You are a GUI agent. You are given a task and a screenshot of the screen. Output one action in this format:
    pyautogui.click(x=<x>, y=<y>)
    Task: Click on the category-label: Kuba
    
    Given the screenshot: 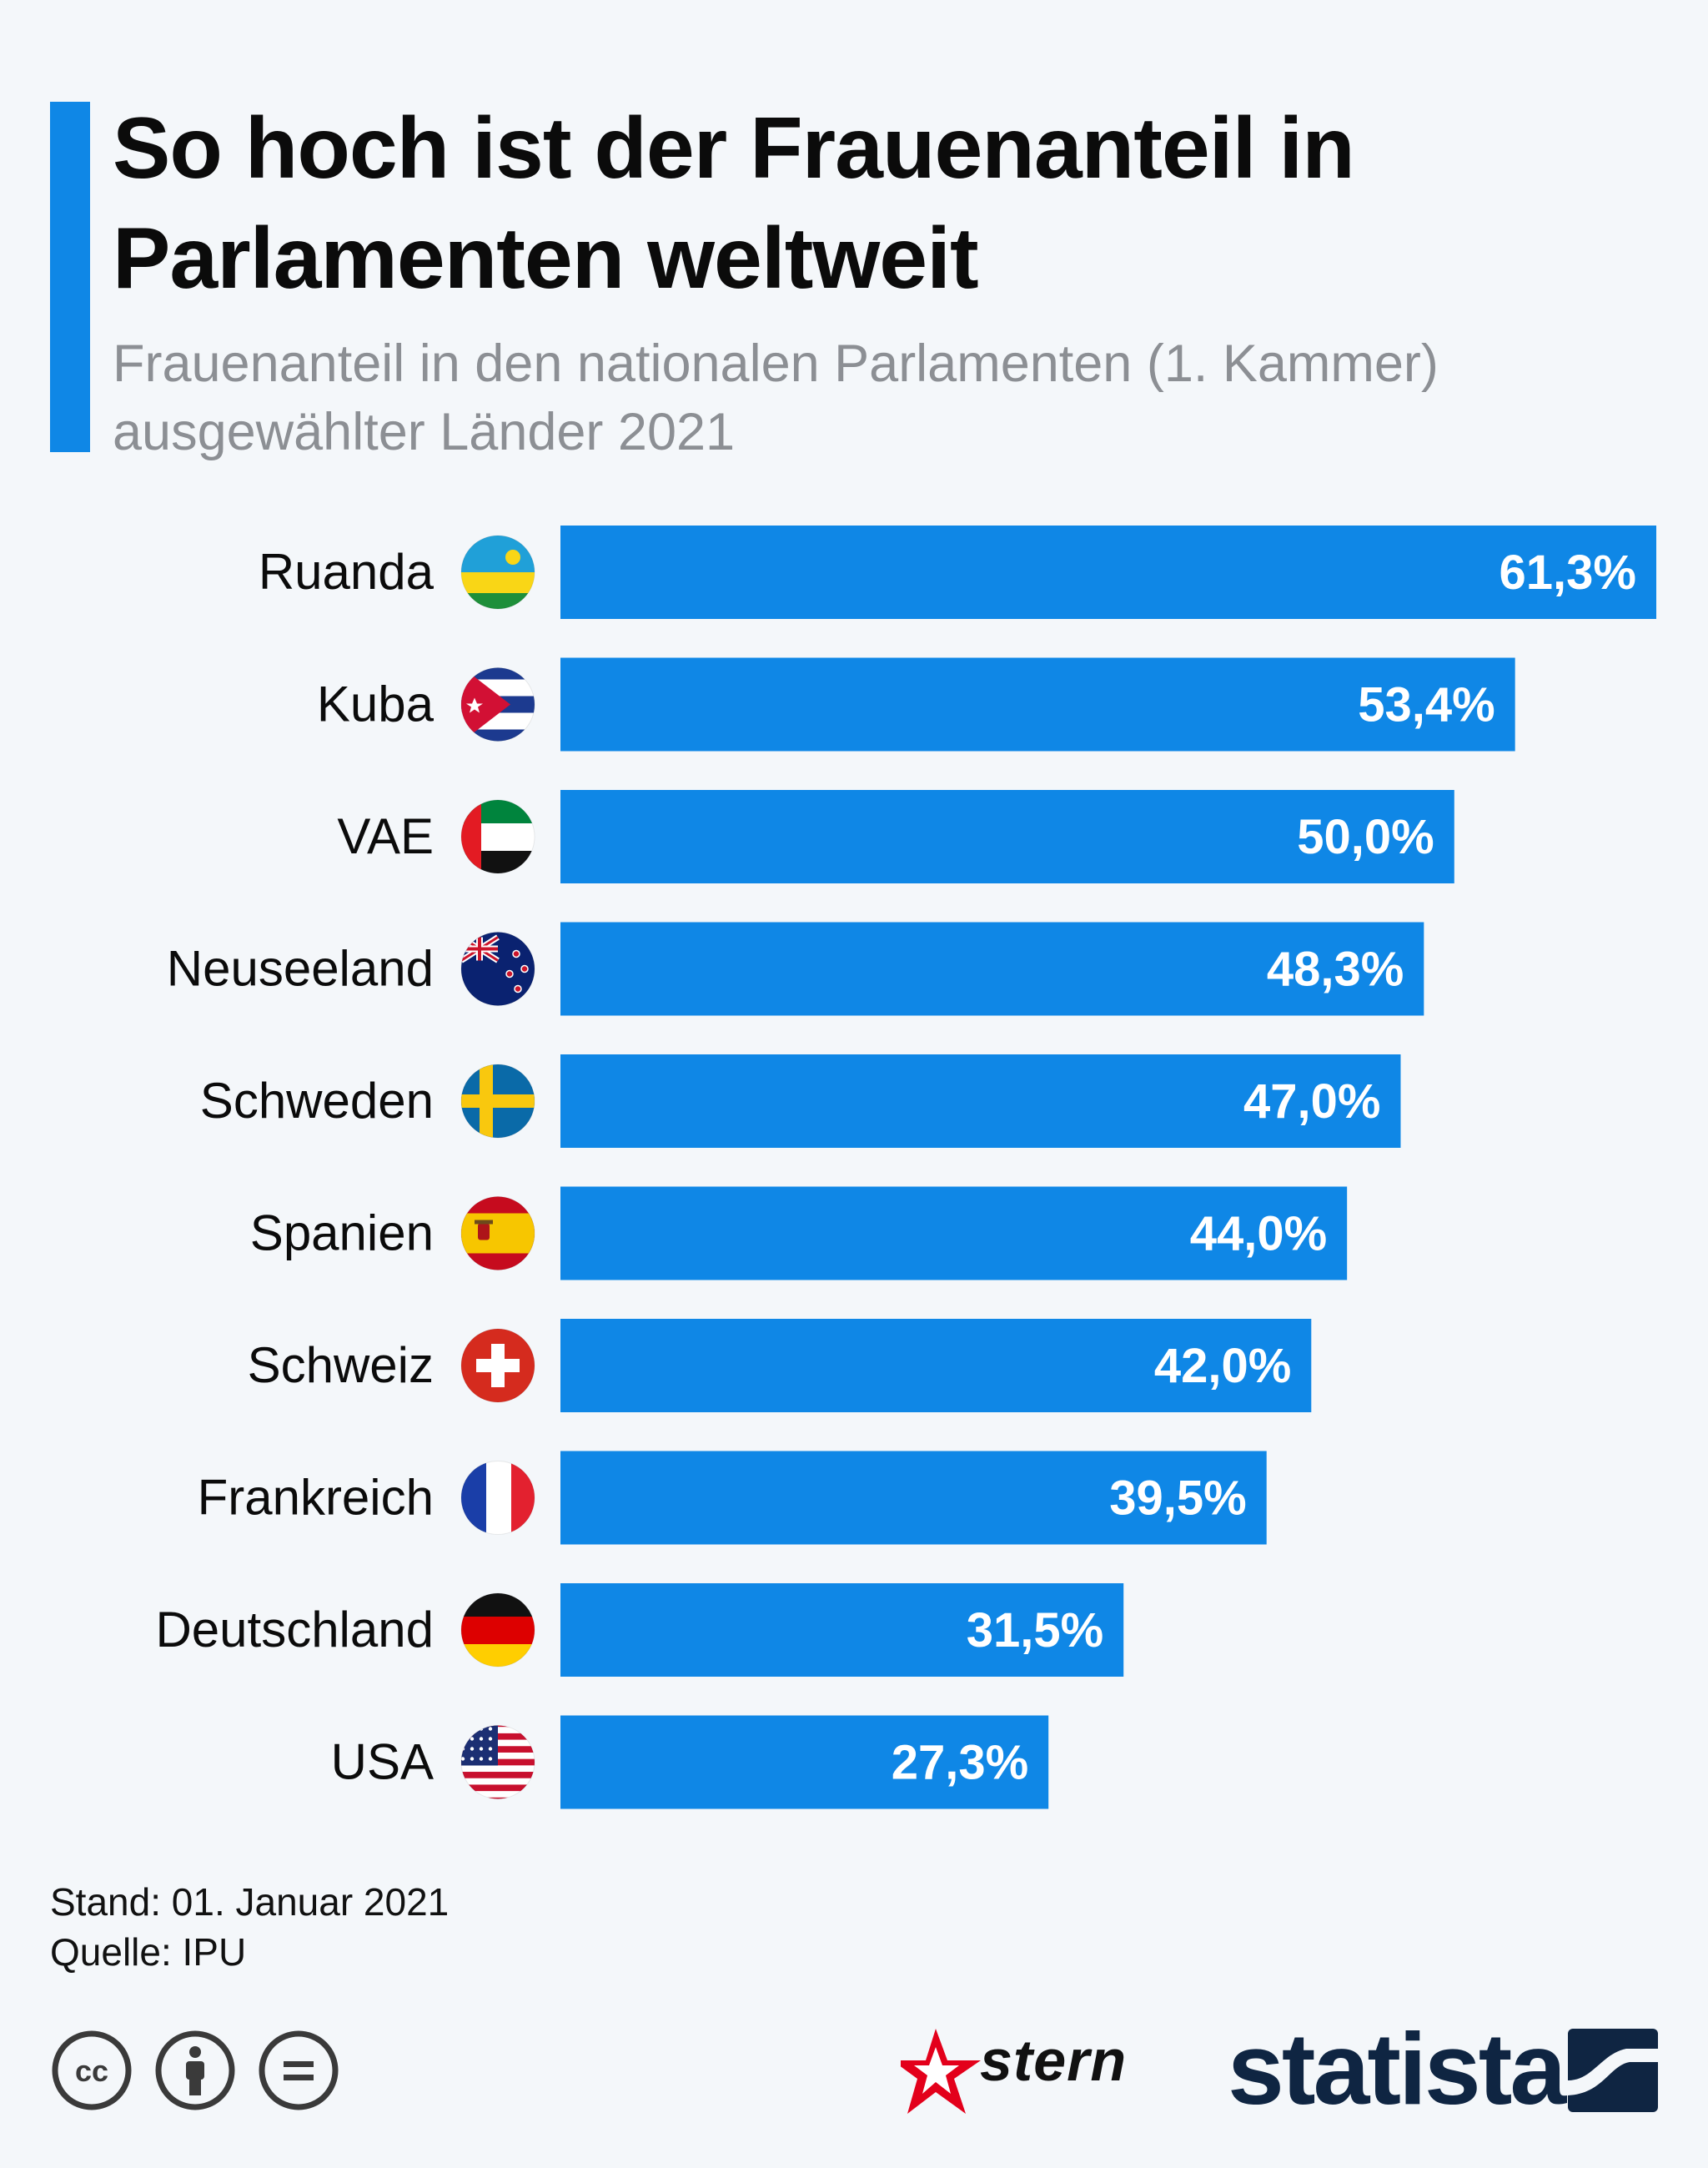 What is the action you would take?
    pyautogui.click(x=376, y=705)
    